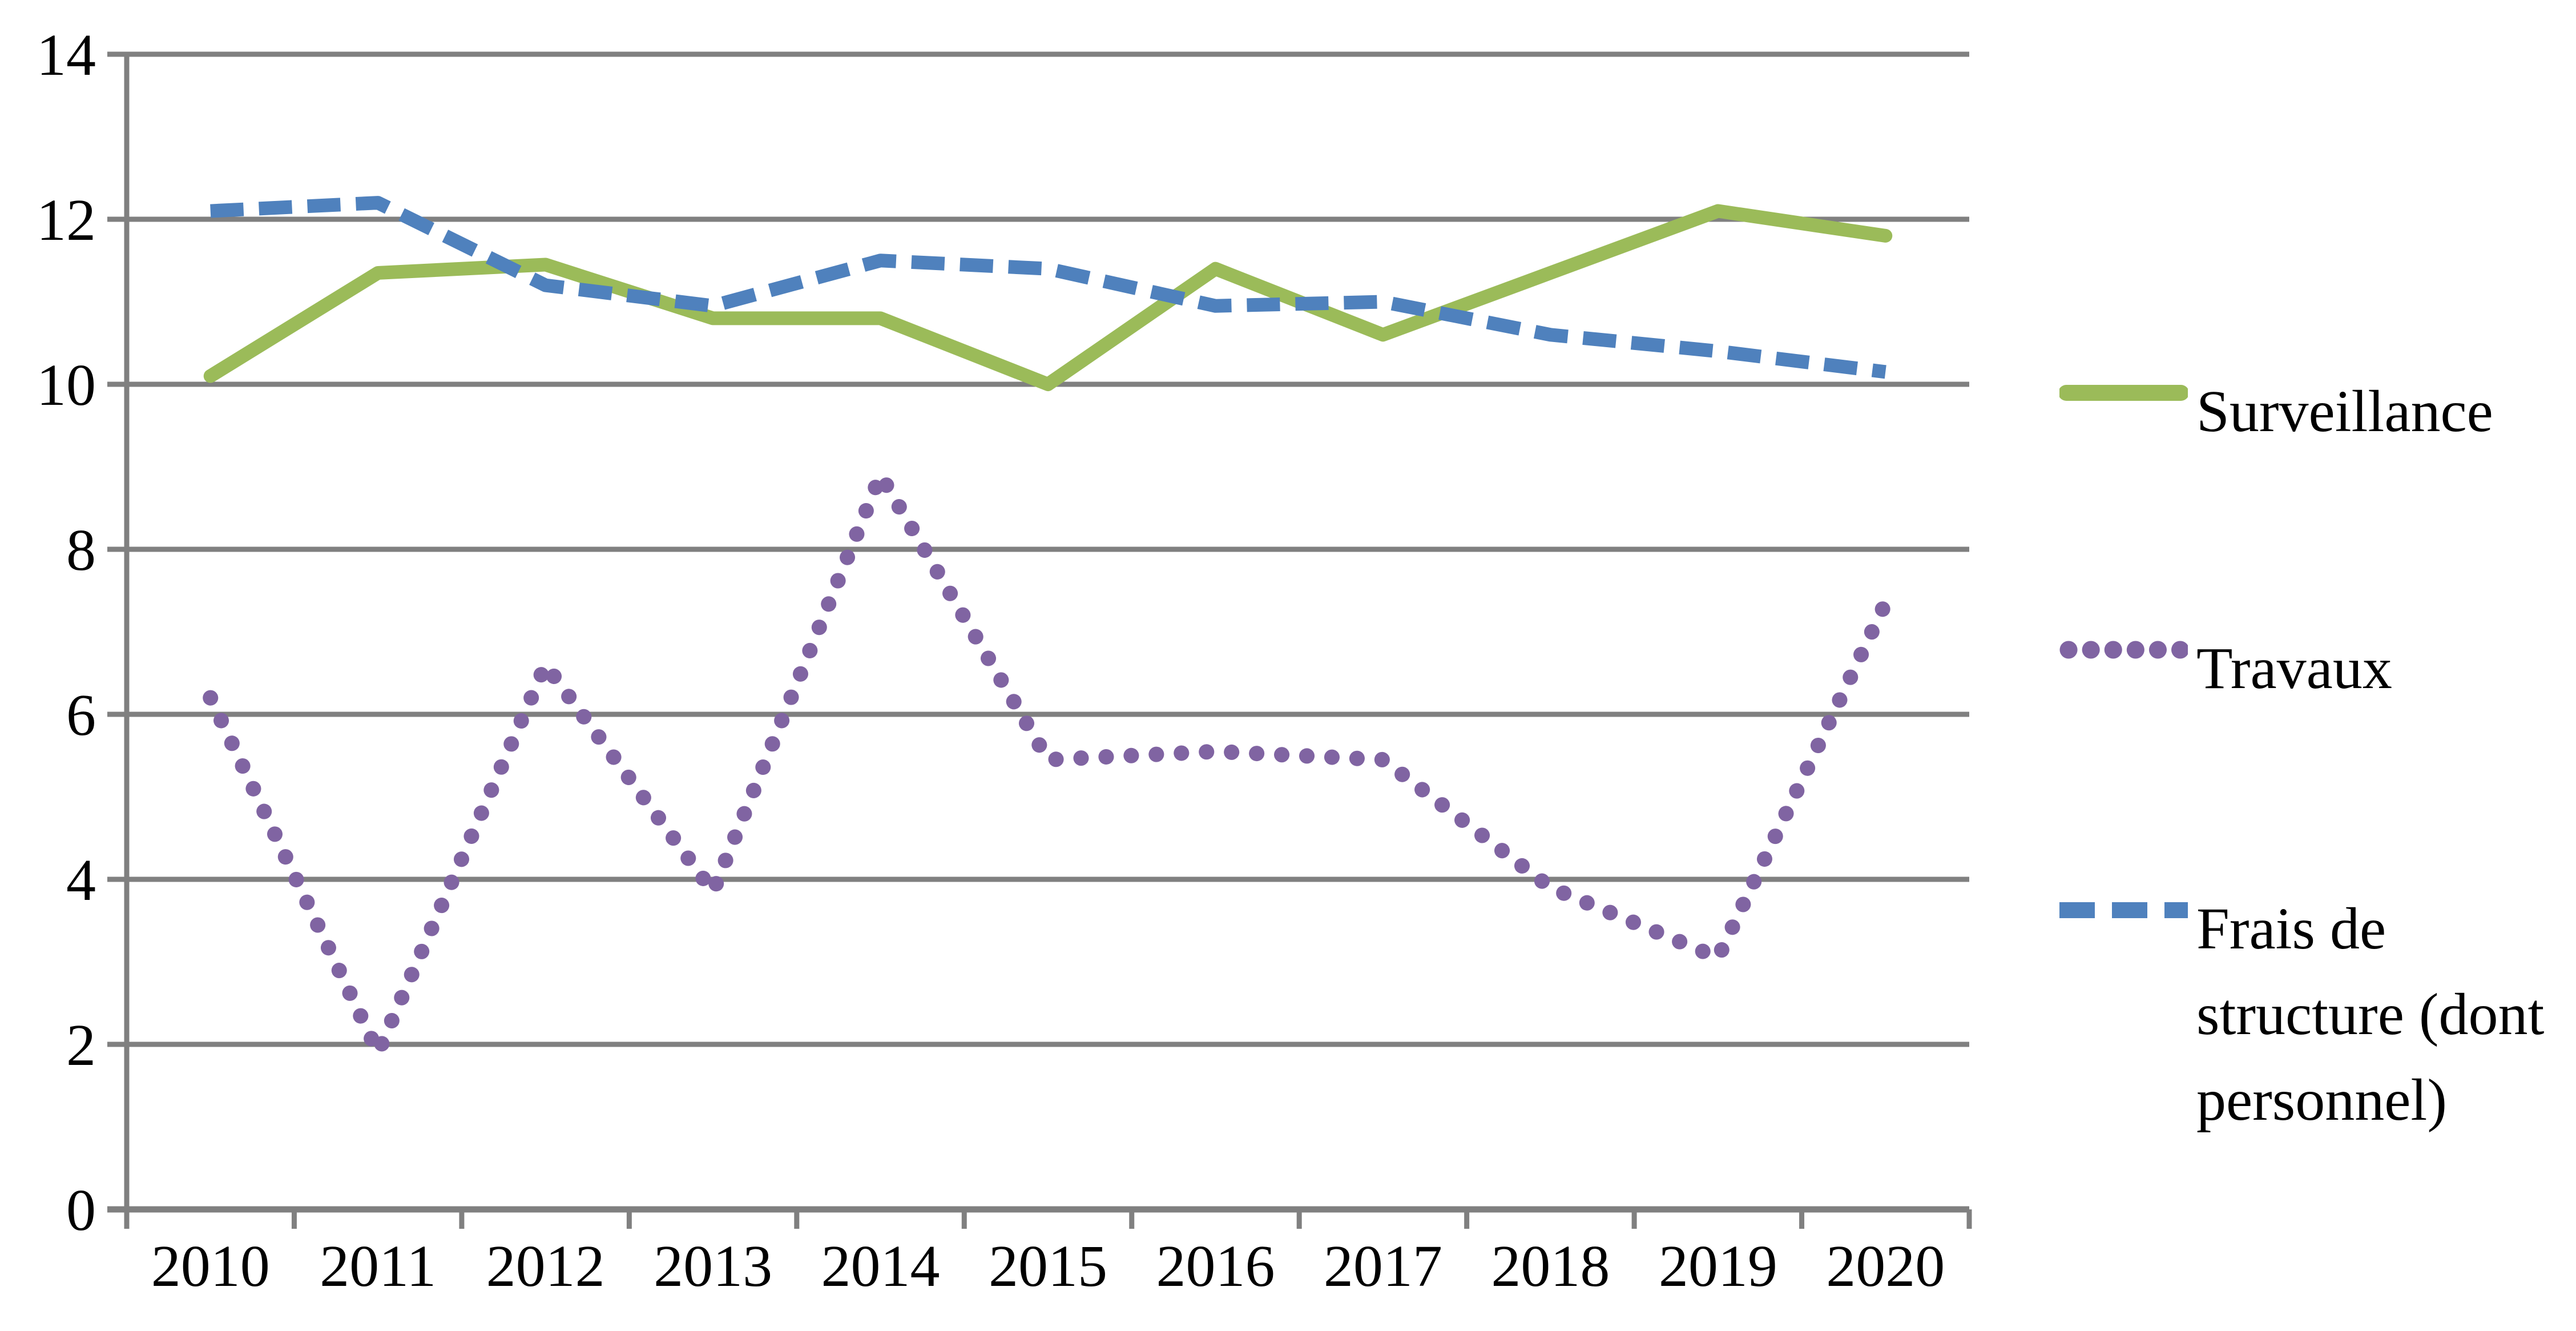 The height and width of the screenshot is (1331, 2576). What do you see at coordinates (1216, 1266) in the screenshot?
I see `x-axis-tick-label: 2016` at bounding box center [1216, 1266].